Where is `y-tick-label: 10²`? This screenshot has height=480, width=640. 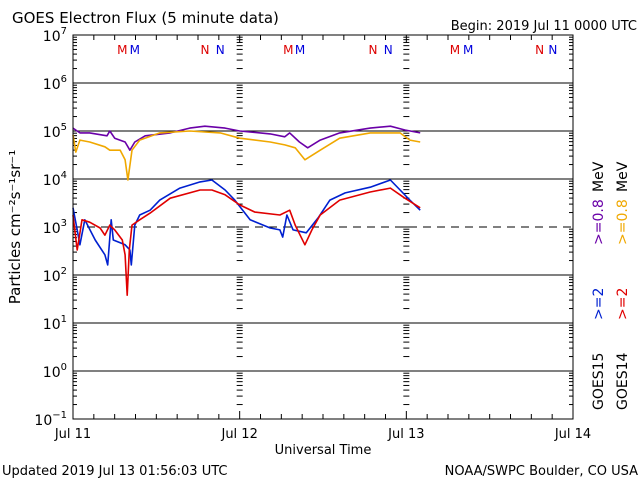 y-tick-label: 10² is located at coordinates (55, 275).